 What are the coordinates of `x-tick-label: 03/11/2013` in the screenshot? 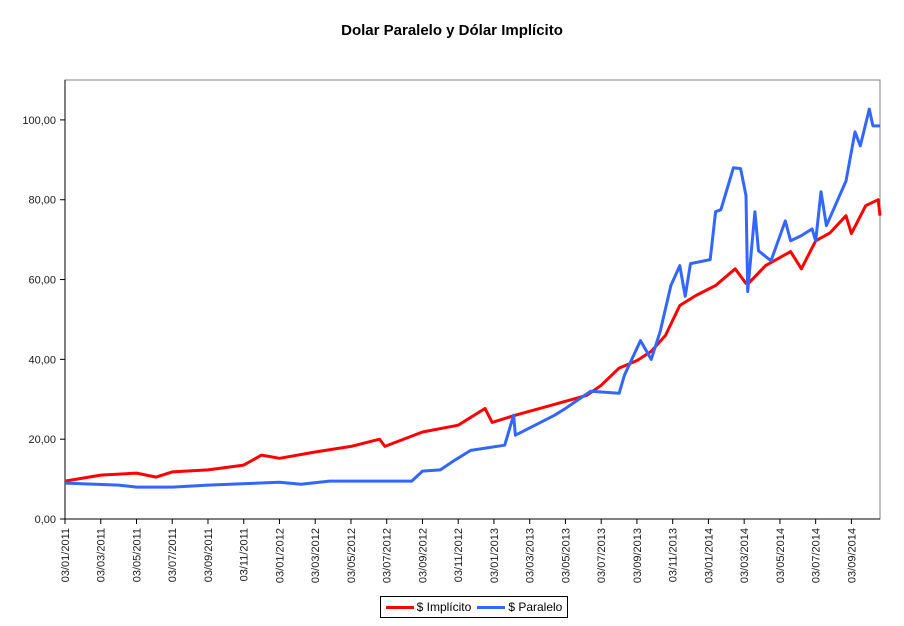 It's located at (674, 555).